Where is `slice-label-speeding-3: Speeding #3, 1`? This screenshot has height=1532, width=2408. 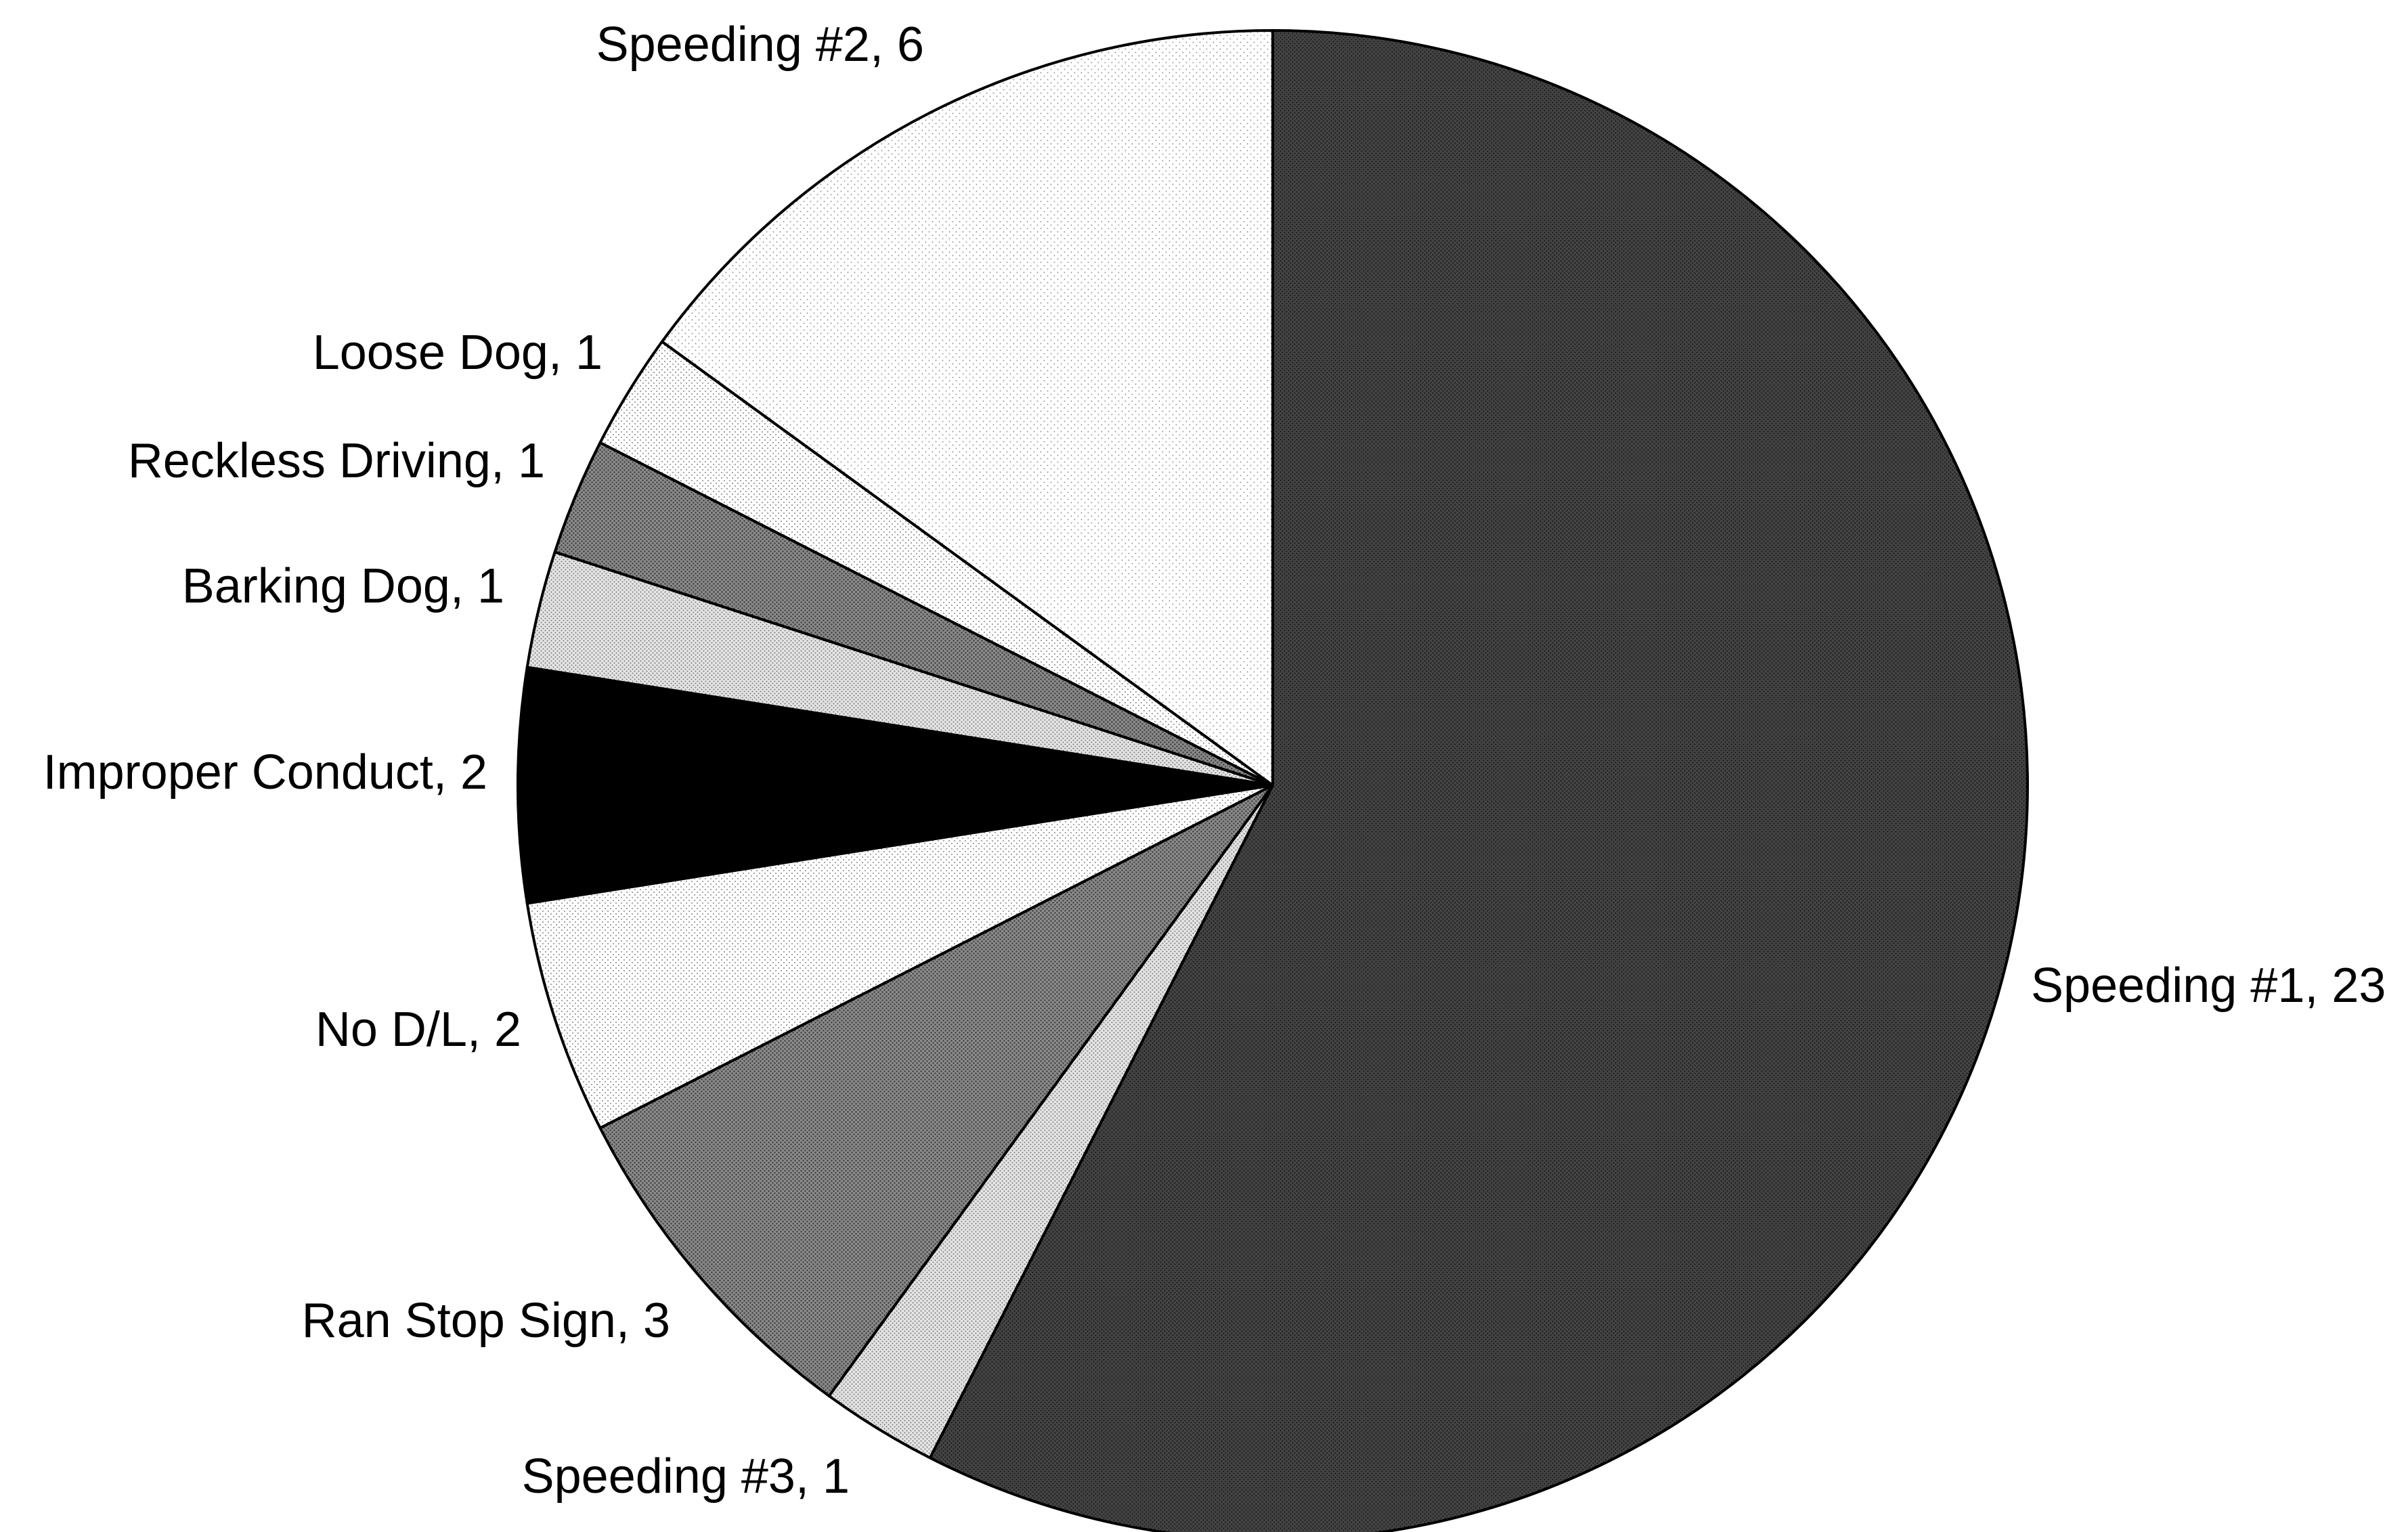 slice-label-speeding-3: Speeding #3, 1 is located at coordinates (686, 1476).